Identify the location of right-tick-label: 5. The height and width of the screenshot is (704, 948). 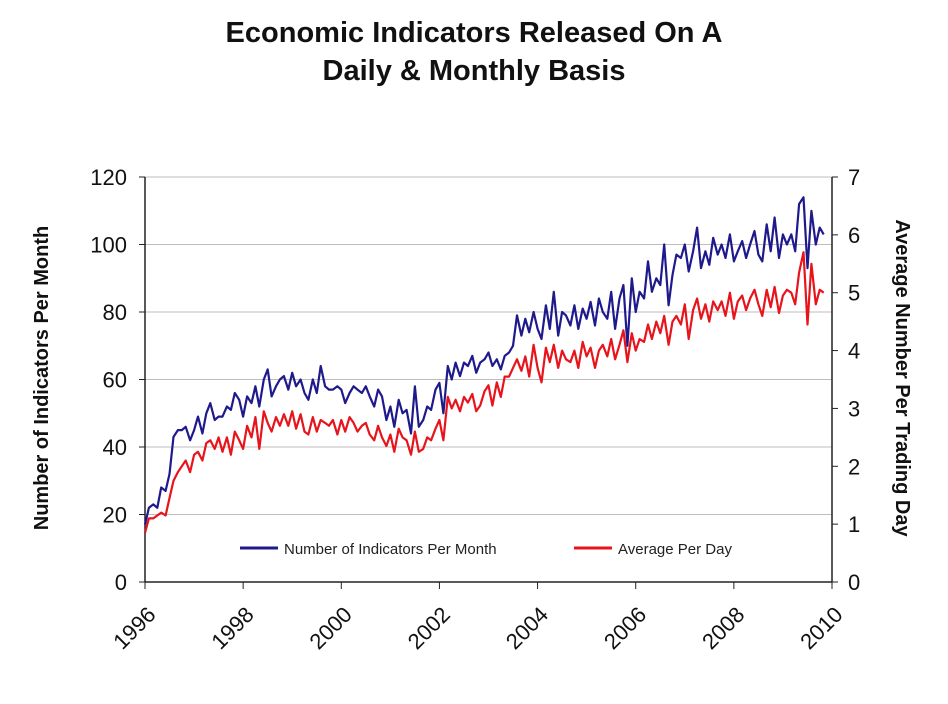
(854, 293).